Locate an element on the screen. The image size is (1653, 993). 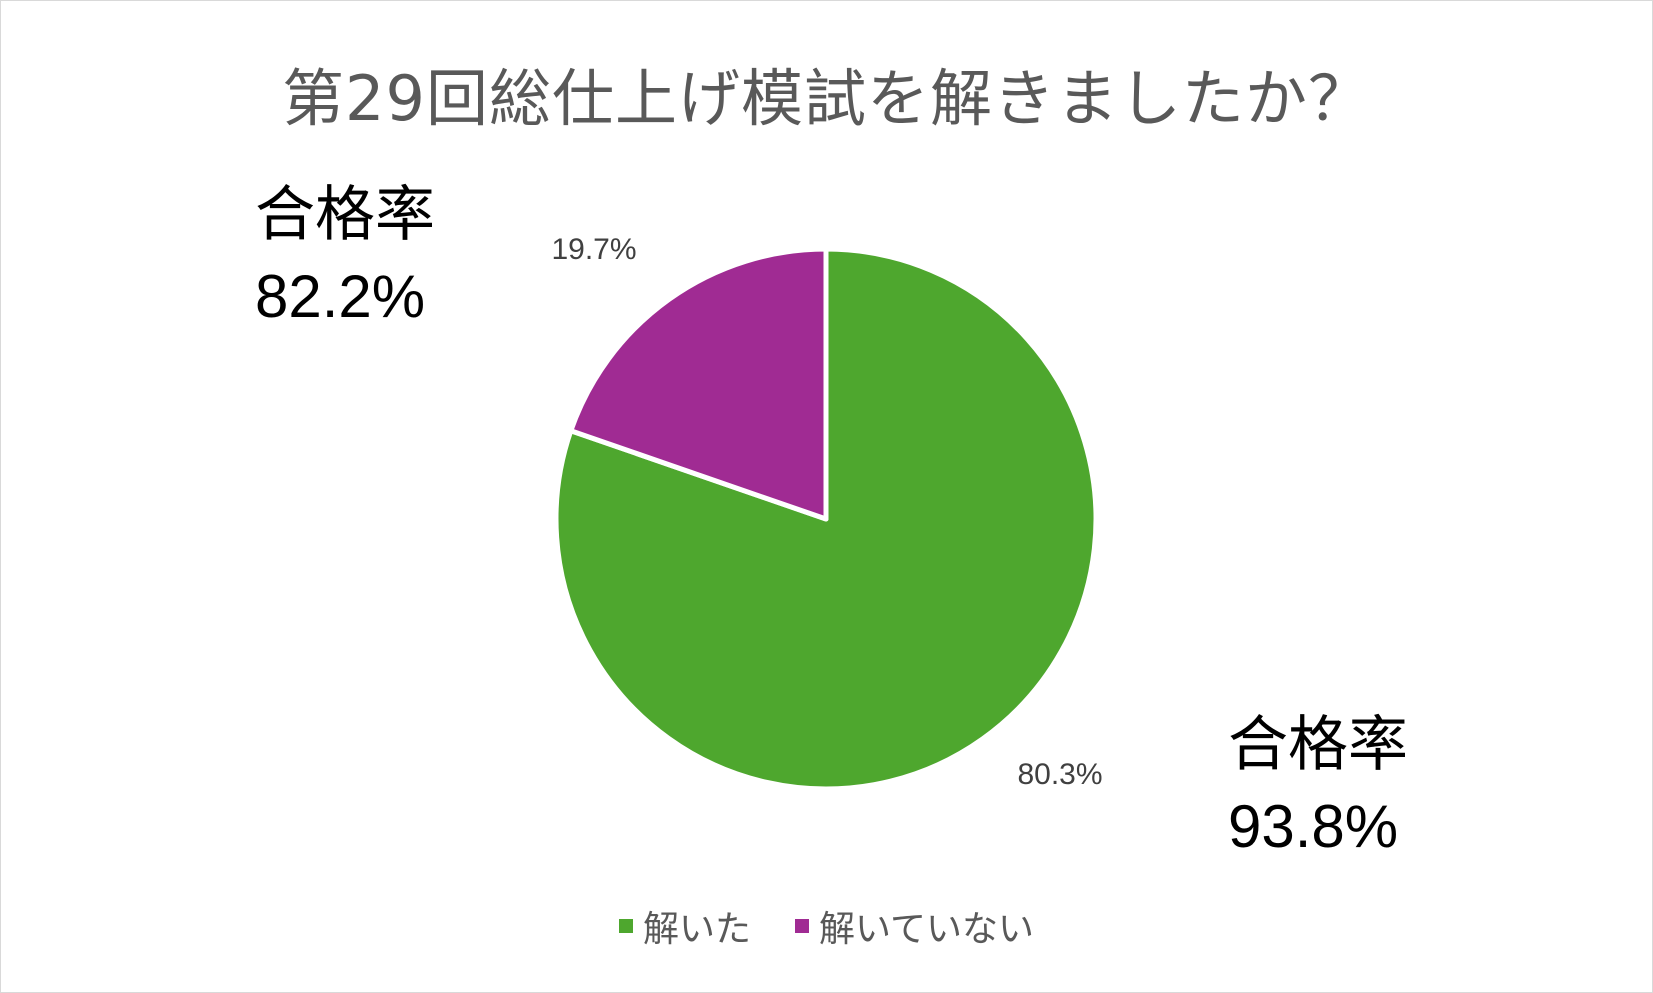
legend-label-not-solved: 解いていない is located at coordinates (926, 929).